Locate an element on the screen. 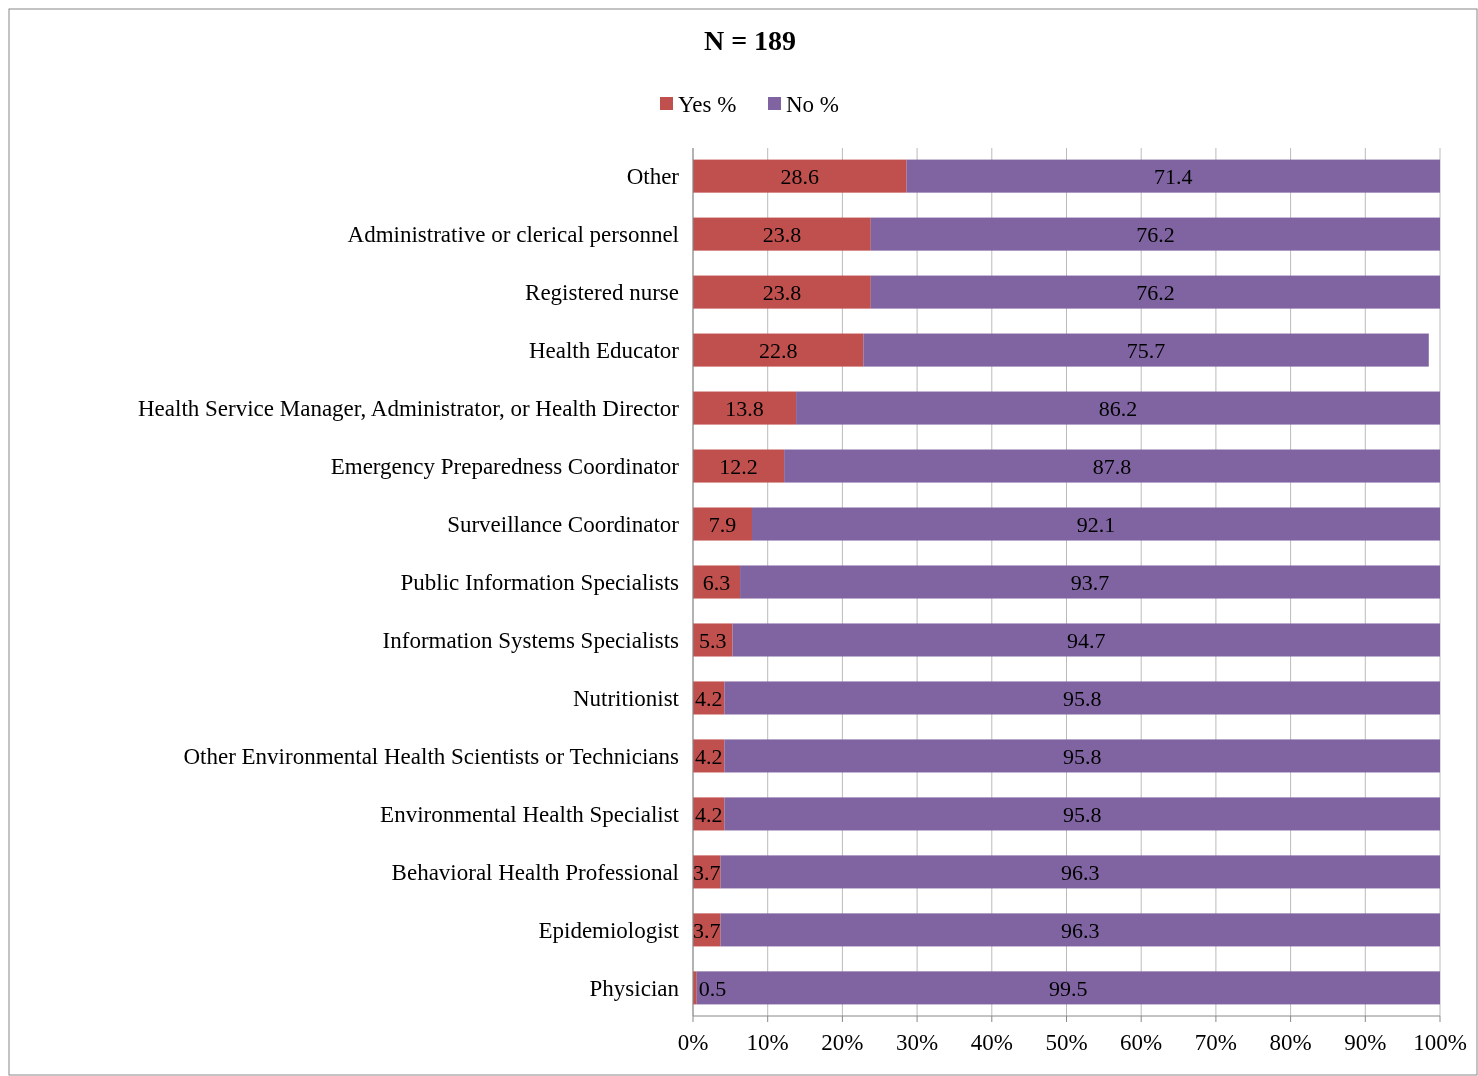  data-label: 6.3 is located at coordinates (716, 582).